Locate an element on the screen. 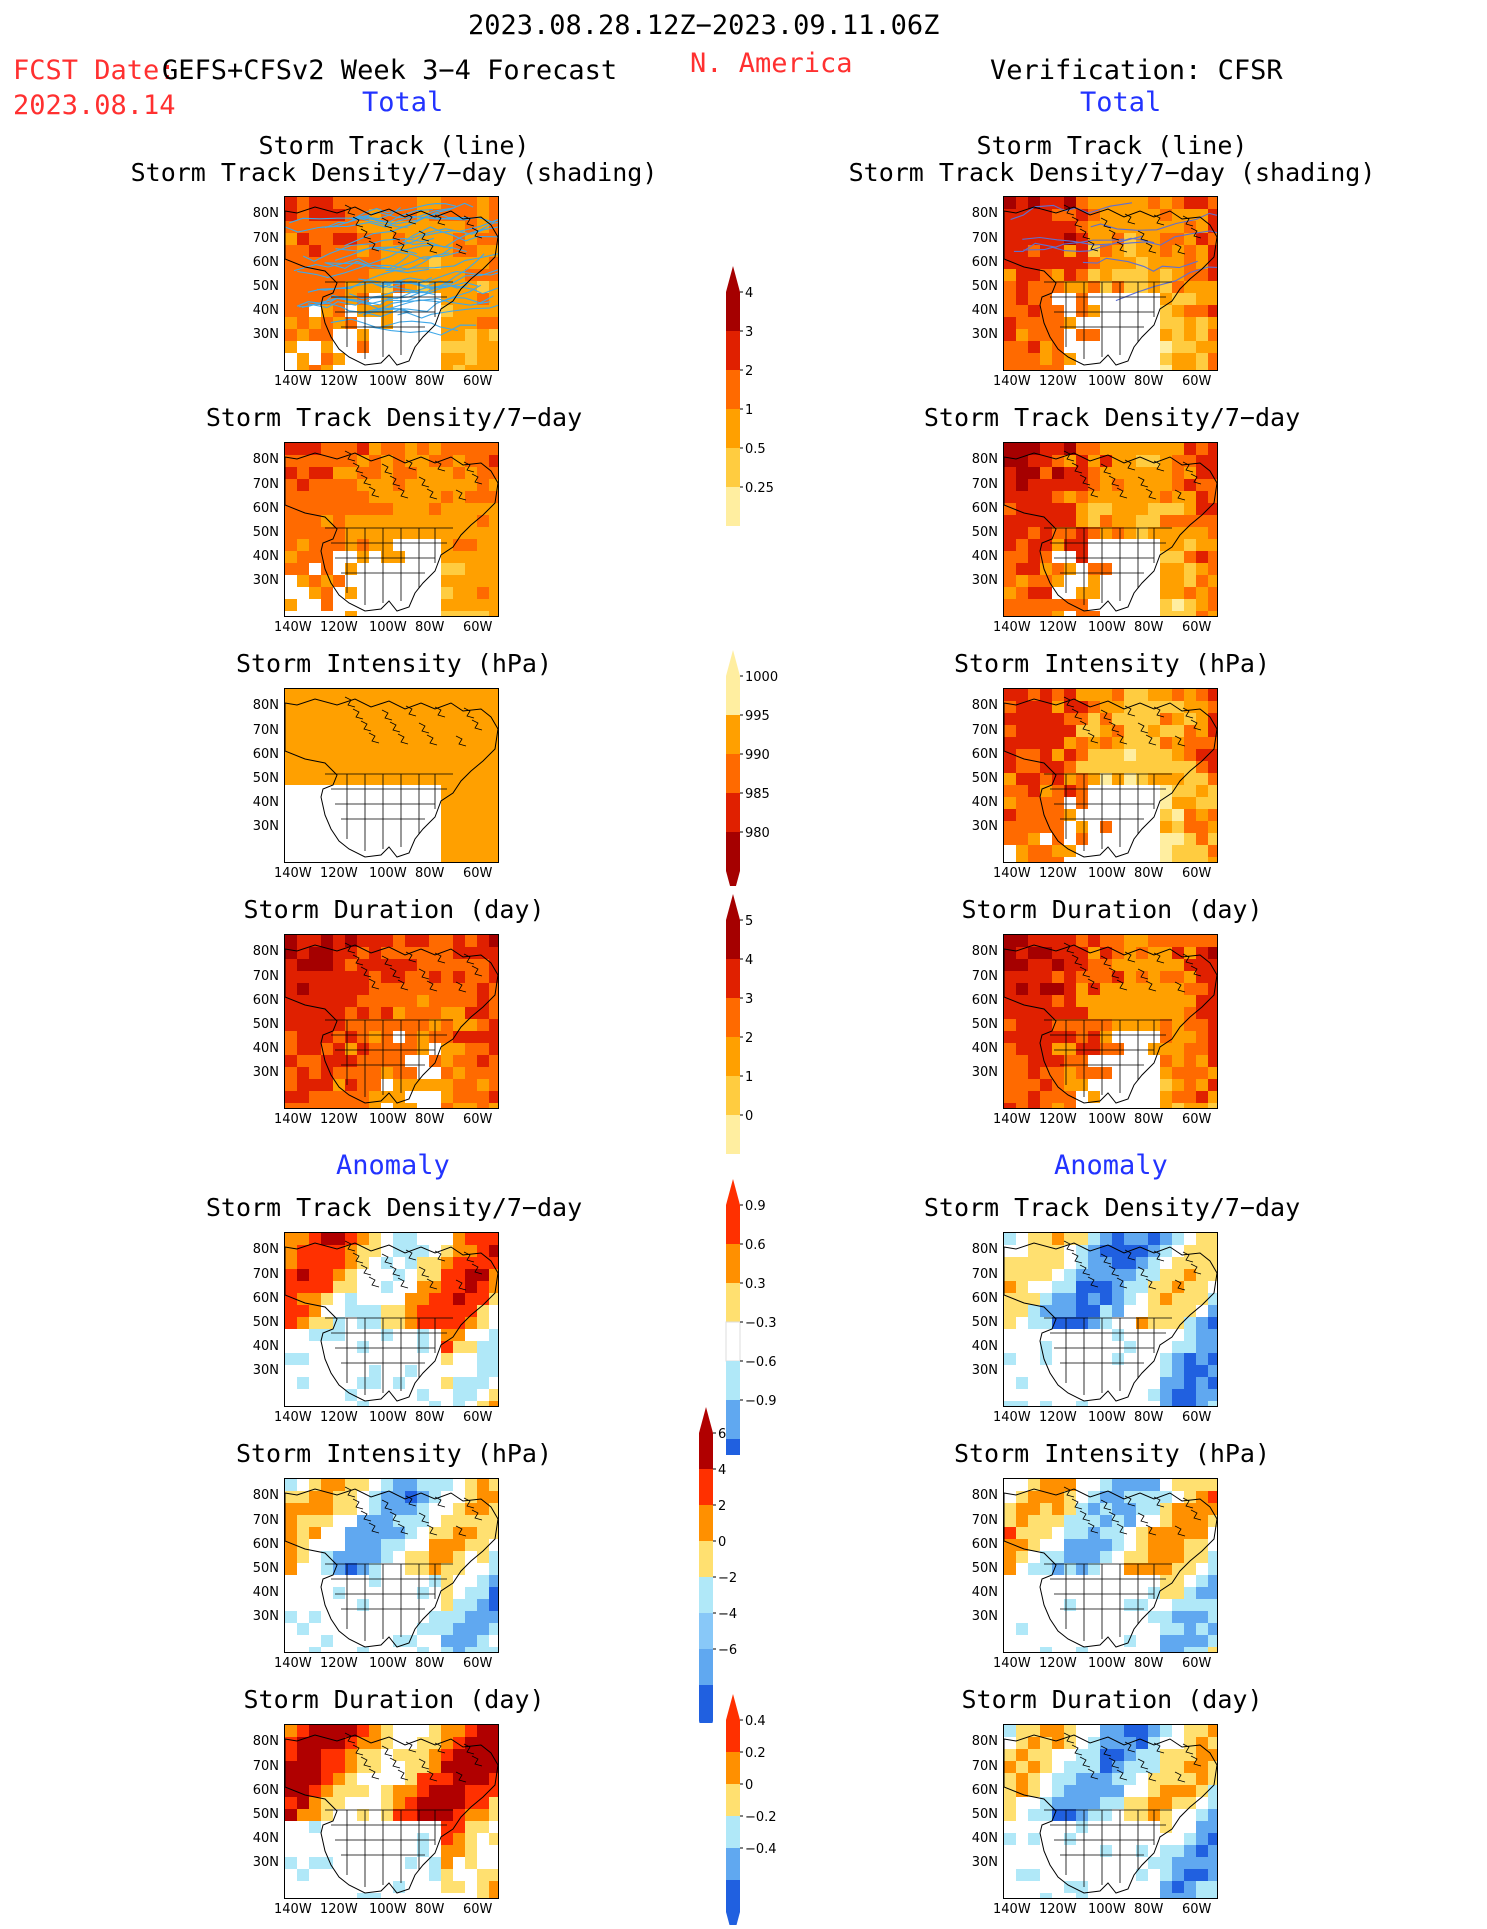 Image resolution: width=1487 pixels, height=1929 pixels. lat-tick-label: 60N is located at coordinates (265, 1298).